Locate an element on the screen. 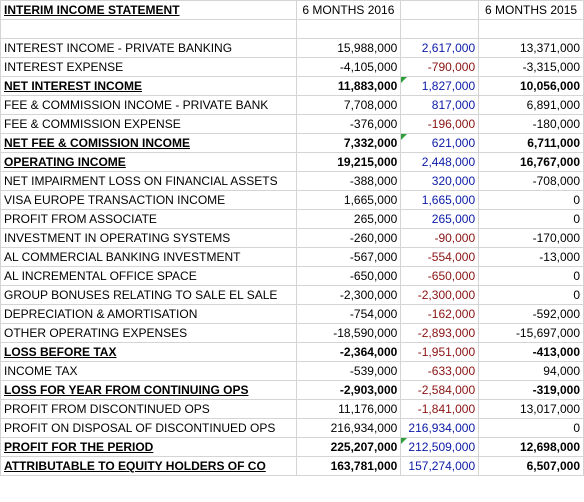 This screenshot has width=584, height=502. value-2015-cell: -413,000 is located at coordinates (531, 352).